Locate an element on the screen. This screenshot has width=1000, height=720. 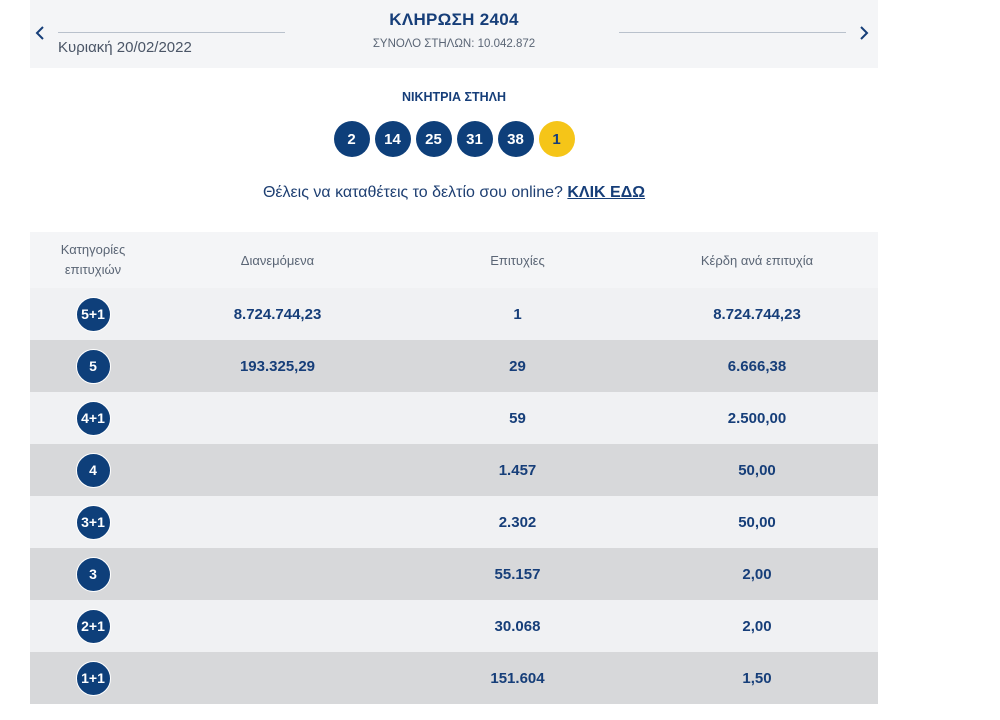
winning-numbers: 2 14 25 31 38 1 is located at coordinates (454, 139).